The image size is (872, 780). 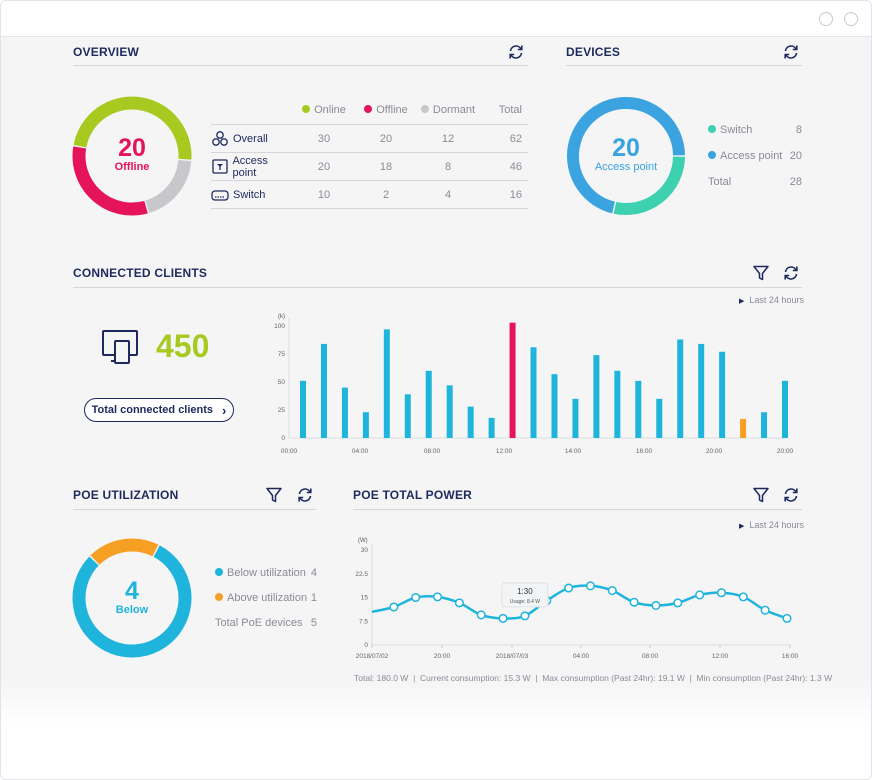 I want to click on donut-segment-offline, so click(x=110, y=181).